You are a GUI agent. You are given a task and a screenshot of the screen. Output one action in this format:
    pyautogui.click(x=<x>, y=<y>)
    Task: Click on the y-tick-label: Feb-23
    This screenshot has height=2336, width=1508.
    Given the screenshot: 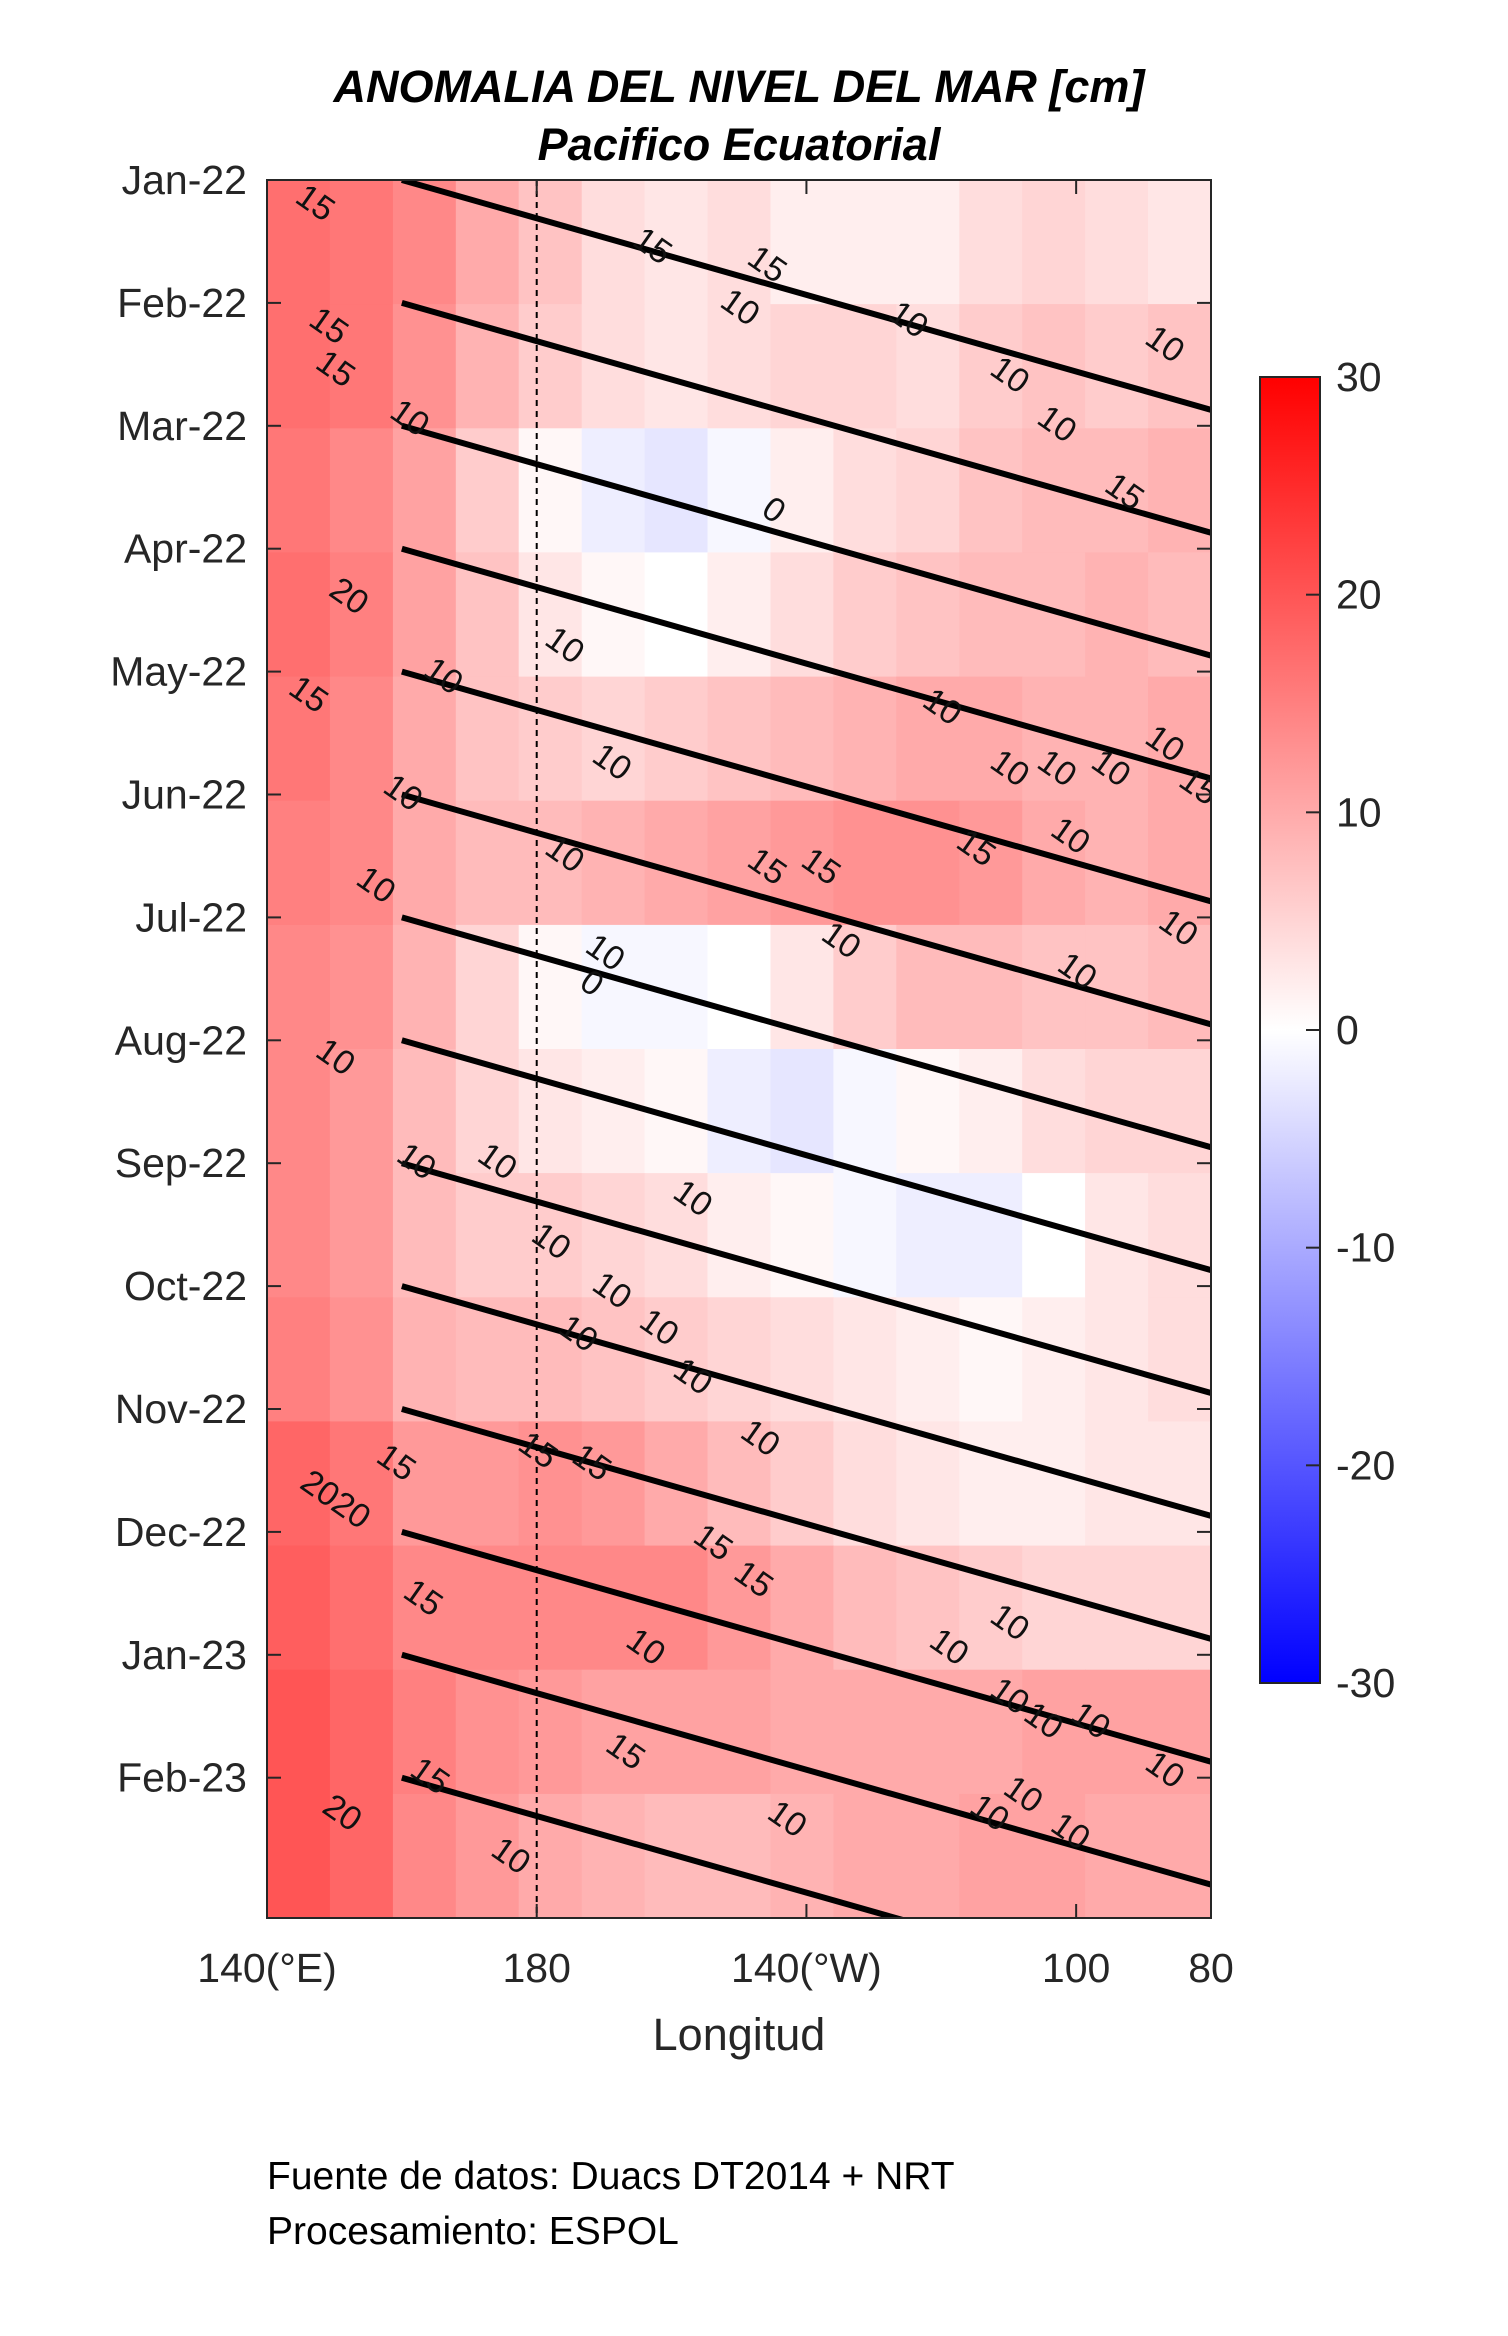 What is the action you would take?
    pyautogui.click(x=182, y=1778)
    